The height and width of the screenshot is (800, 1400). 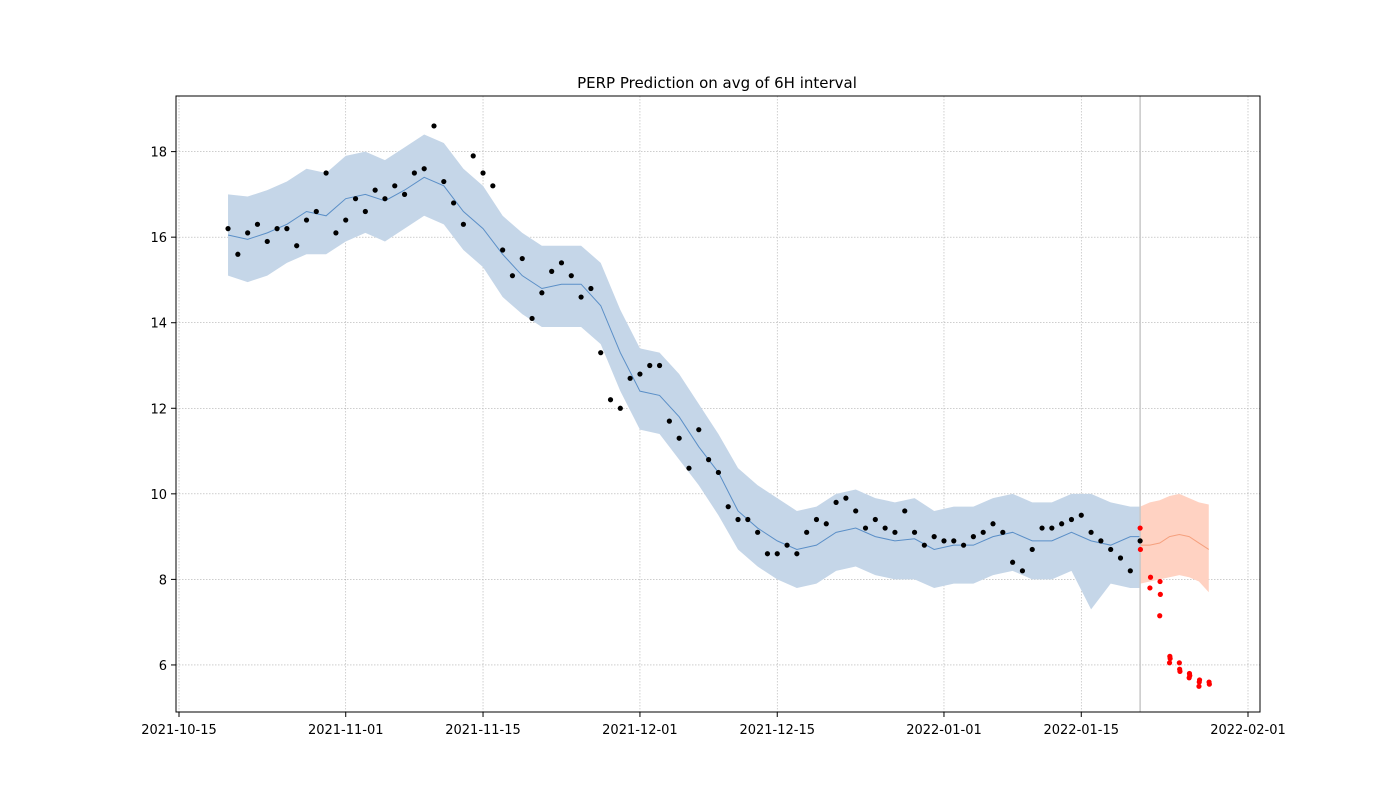 I want to click on x-tick-label: 2022-01-01, so click(x=944, y=730).